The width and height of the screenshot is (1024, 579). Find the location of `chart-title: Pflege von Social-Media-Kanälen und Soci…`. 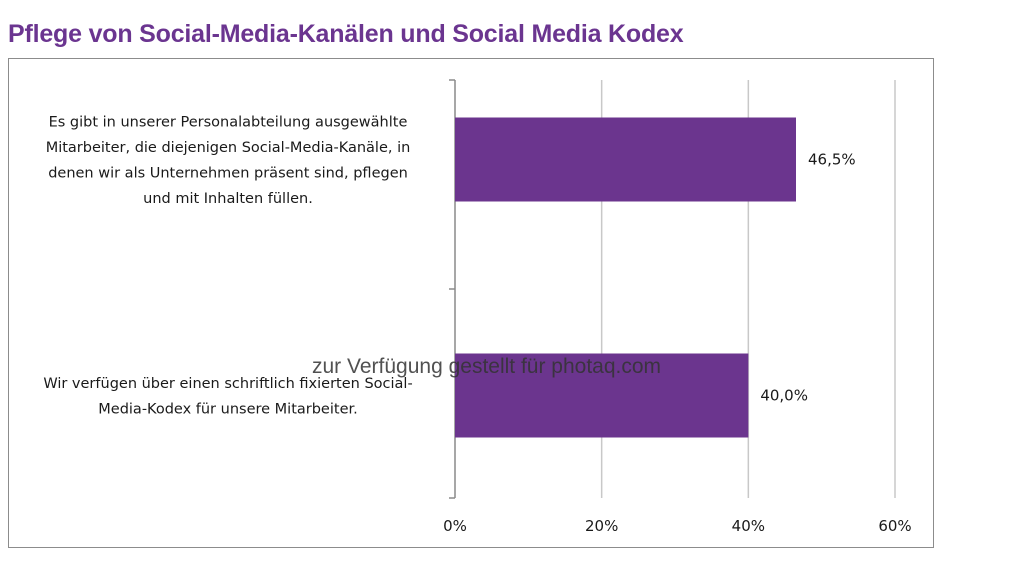

chart-title: Pflege von Social-Media-Kanälen und Soci… is located at coordinates (346, 34).